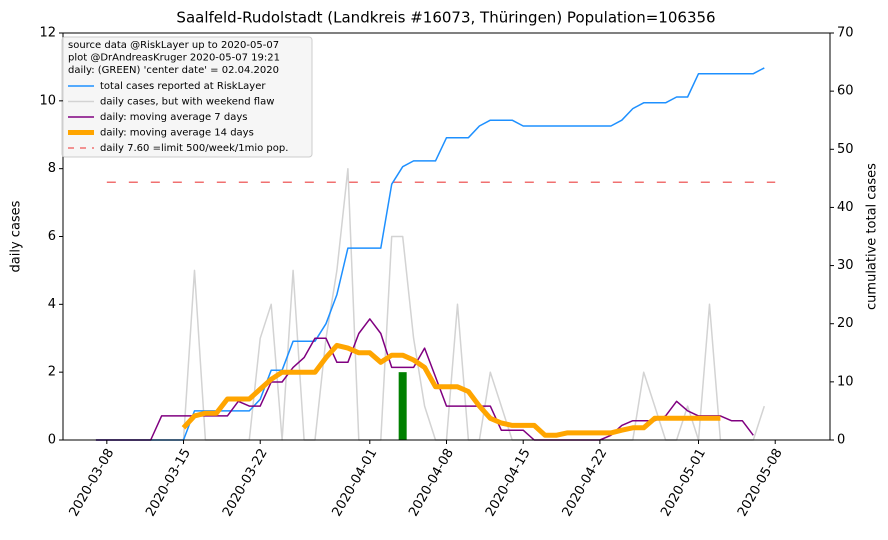 The height and width of the screenshot is (540, 888). Describe the element at coordinates (183, 86) in the screenshot. I see `legend-label: total cases reported at RiskLayer` at that location.